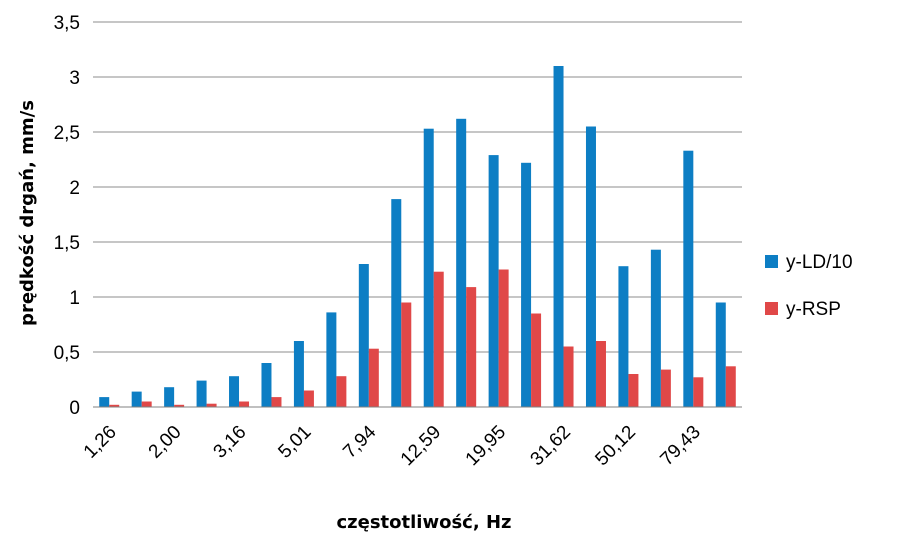 The width and height of the screenshot is (909, 539). What do you see at coordinates (74, 78) in the screenshot?
I see `y-tick-label: 3` at bounding box center [74, 78].